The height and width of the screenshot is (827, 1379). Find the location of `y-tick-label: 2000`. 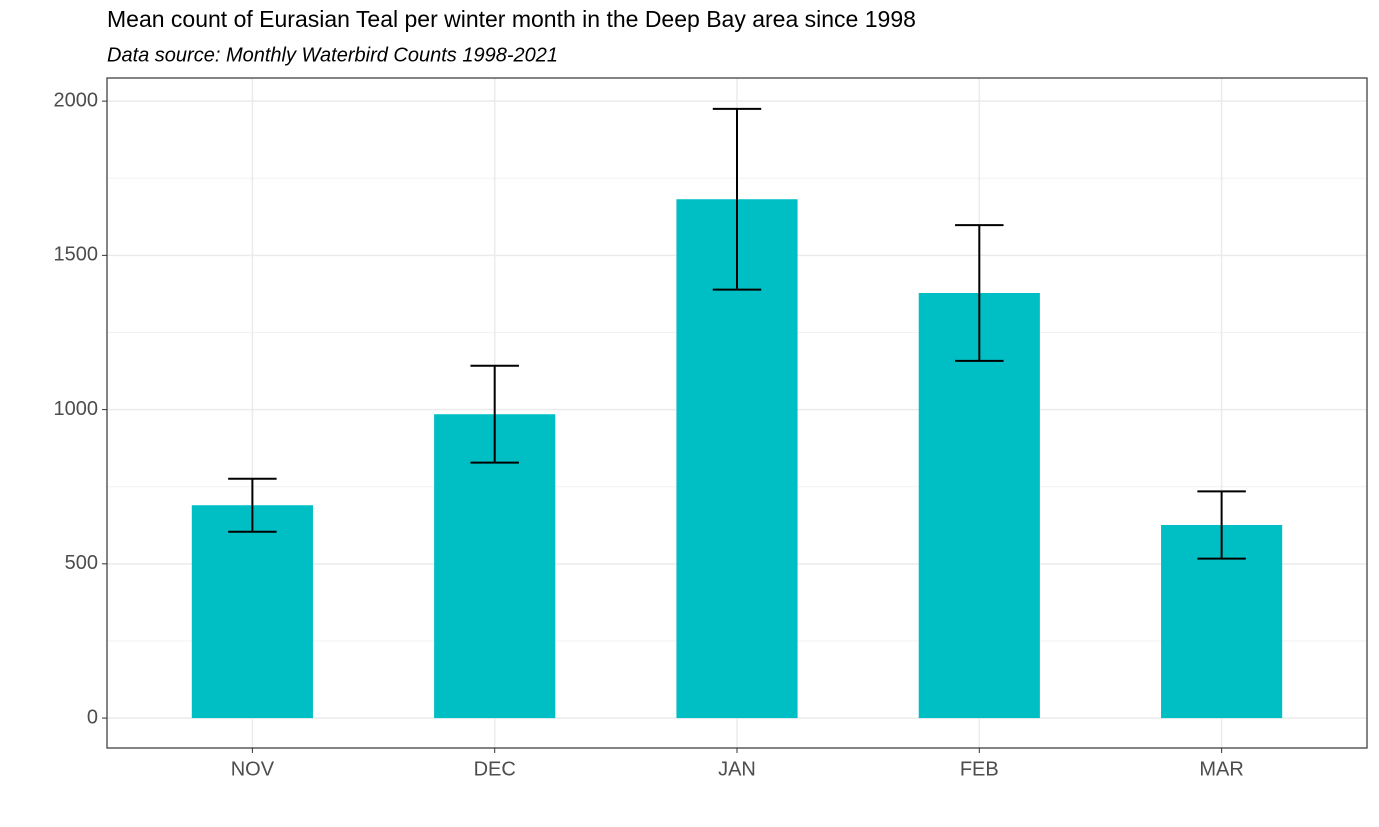

y-tick-label: 2000 is located at coordinates (76, 100).